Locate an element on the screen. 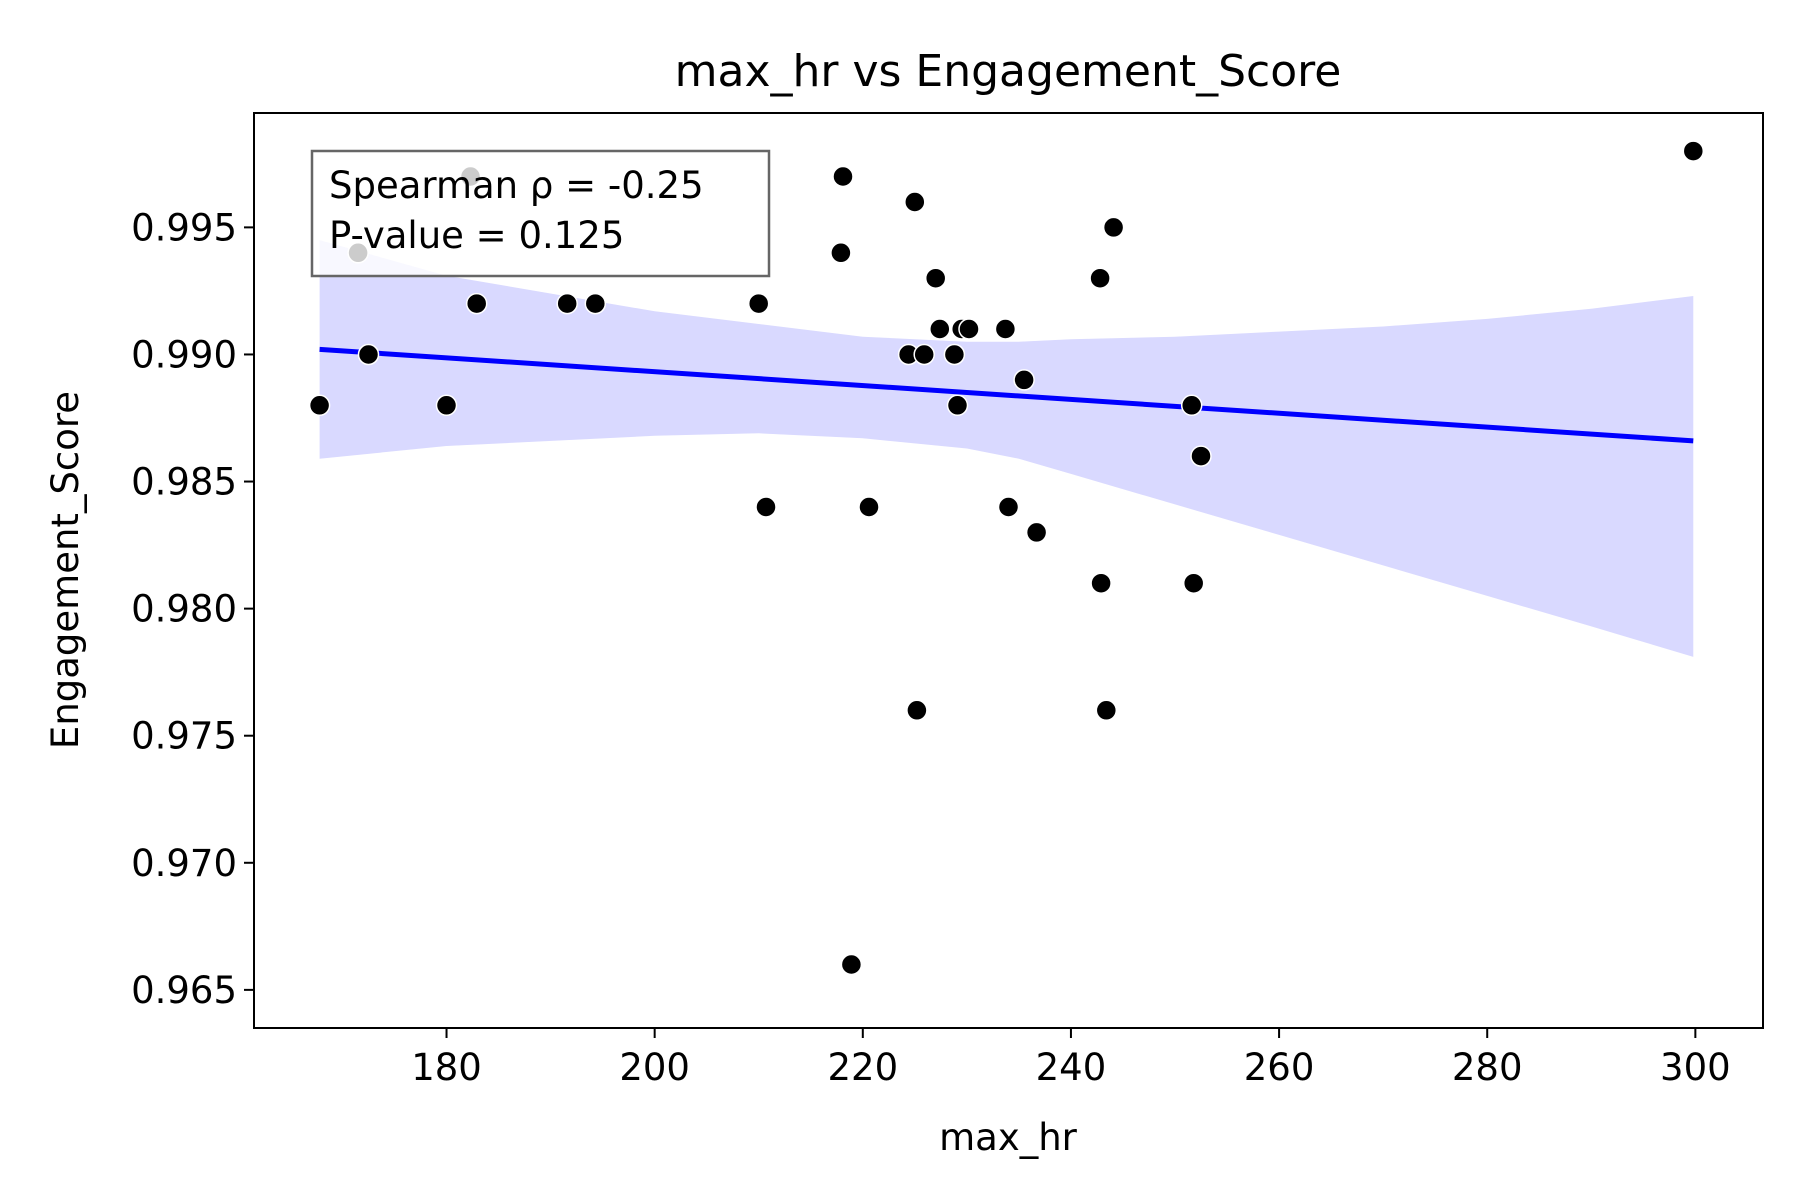  y-tick-label: 0.970 is located at coordinates (184, 863).